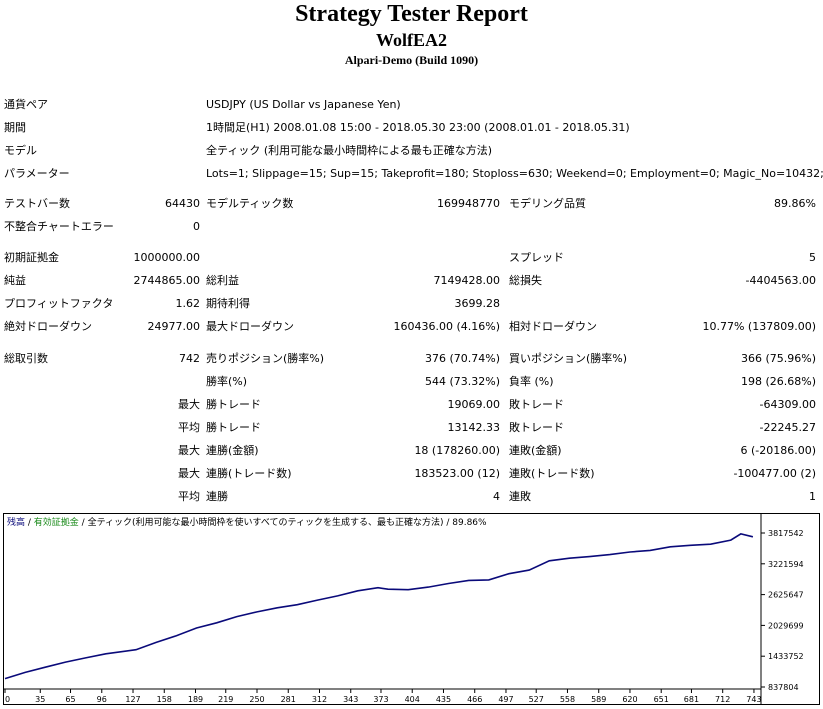 This screenshot has width=823, height=709. I want to click on average-loss-trade-label: 敗トレード, so click(536, 427).